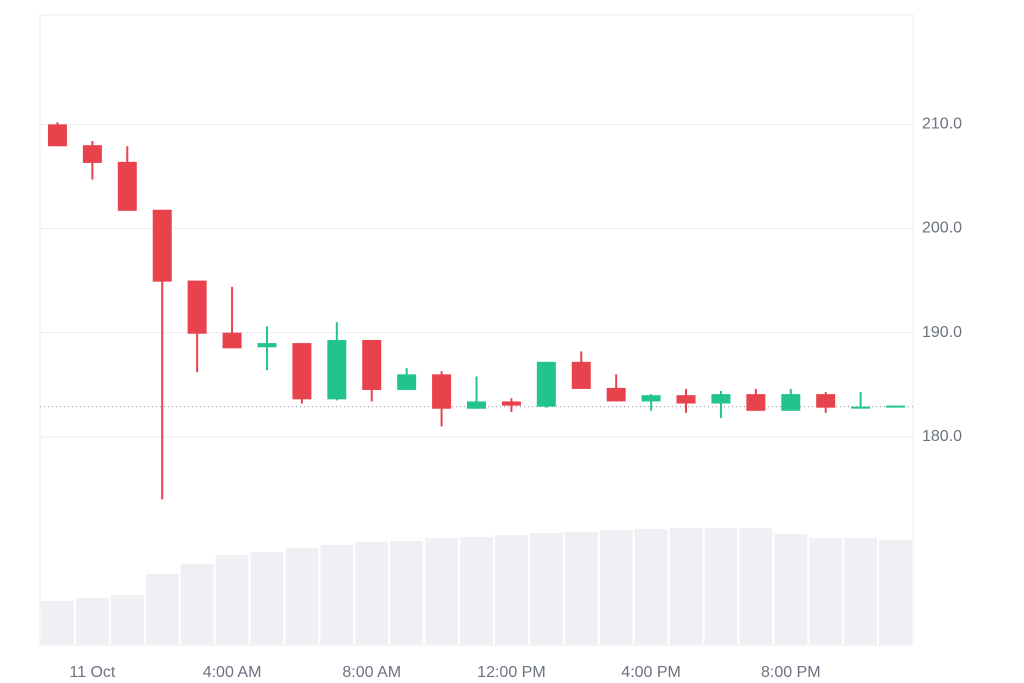 The image size is (1024, 683). What do you see at coordinates (942, 124) in the screenshot?
I see `y-tick-label: 210.0` at bounding box center [942, 124].